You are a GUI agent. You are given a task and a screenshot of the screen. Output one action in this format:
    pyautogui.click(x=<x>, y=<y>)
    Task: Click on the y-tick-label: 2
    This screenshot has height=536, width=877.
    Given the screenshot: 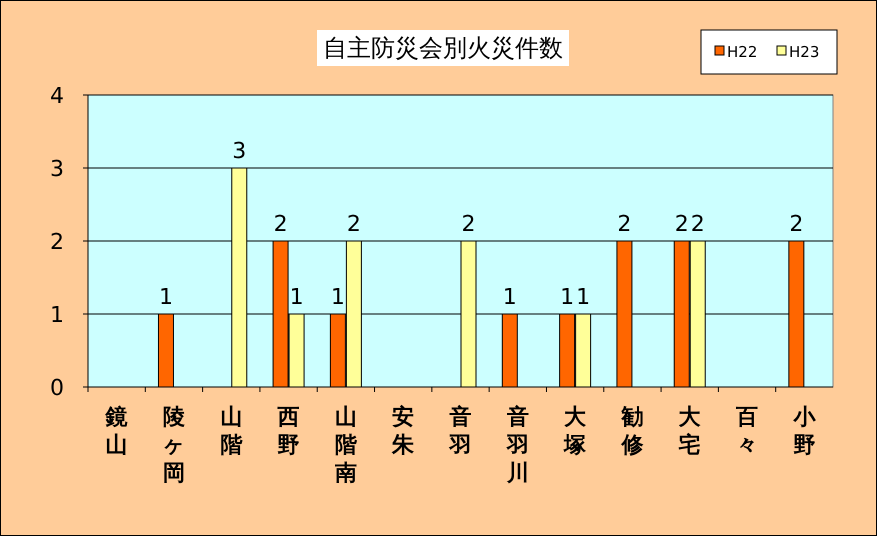 What is the action you would take?
    pyautogui.click(x=57, y=242)
    